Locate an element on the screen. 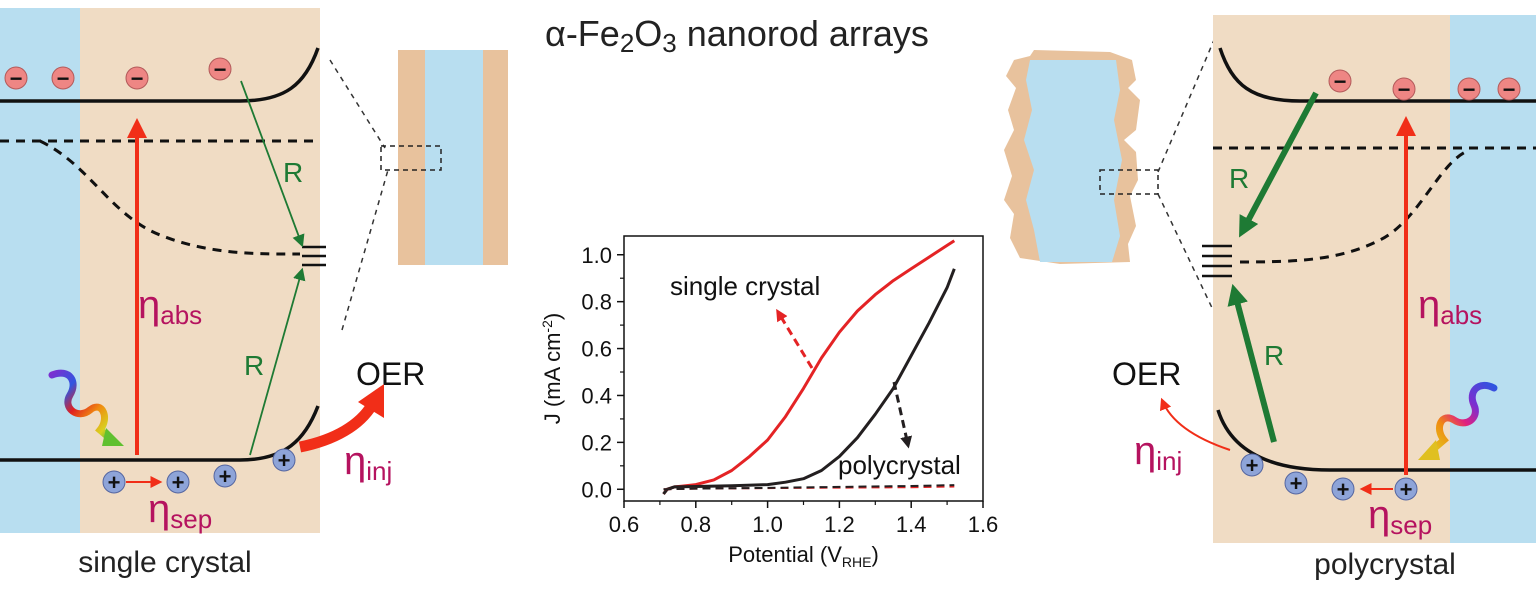 Image resolution: width=1536 pixels, height=591 pixels. right-trap-states is located at coordinates (1217, 261).